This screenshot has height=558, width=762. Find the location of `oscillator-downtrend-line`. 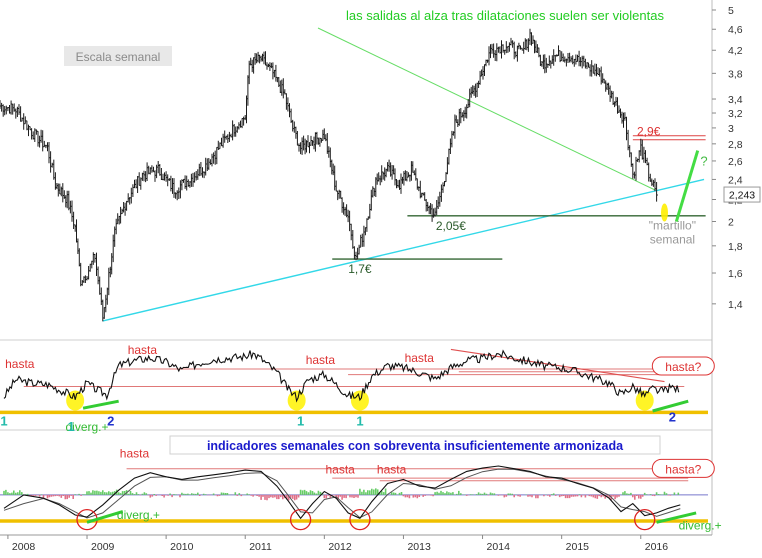

oscillator-downtrend-line is located at coordinates (557, 365).